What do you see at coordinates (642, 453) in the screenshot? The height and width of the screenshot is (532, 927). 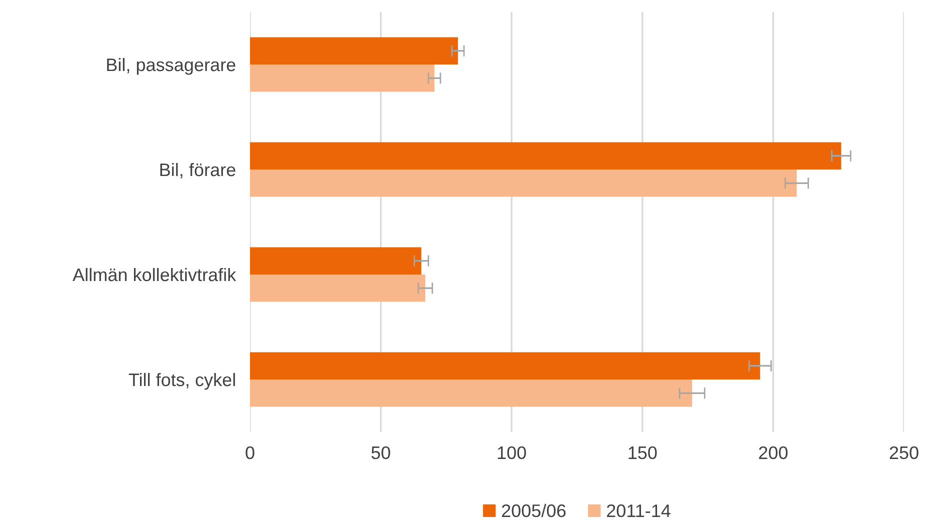 I see `x-tick-label: 150` at bounding box center [642, 453].